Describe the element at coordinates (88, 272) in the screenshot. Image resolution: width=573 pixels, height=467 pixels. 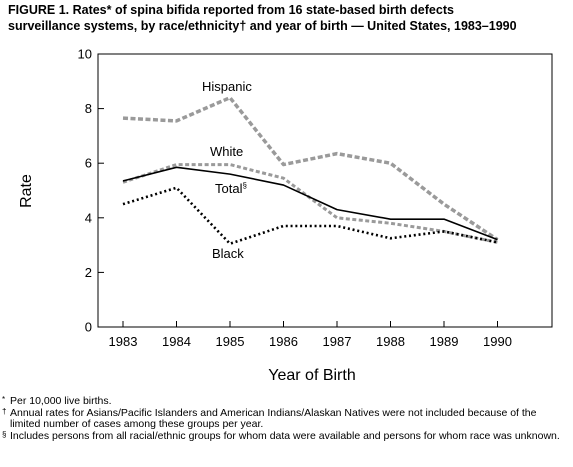
I see `y-tick-label: 2` at that location.